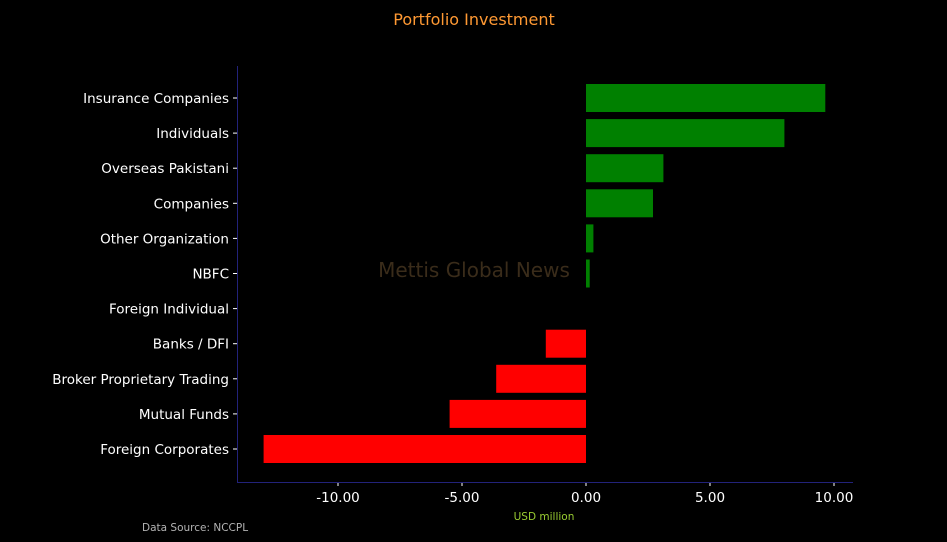 The width and height of the screenshot is (947, 542). I want to click on category-label-foreign-individual: Foreign Individual, so click(169, 310).